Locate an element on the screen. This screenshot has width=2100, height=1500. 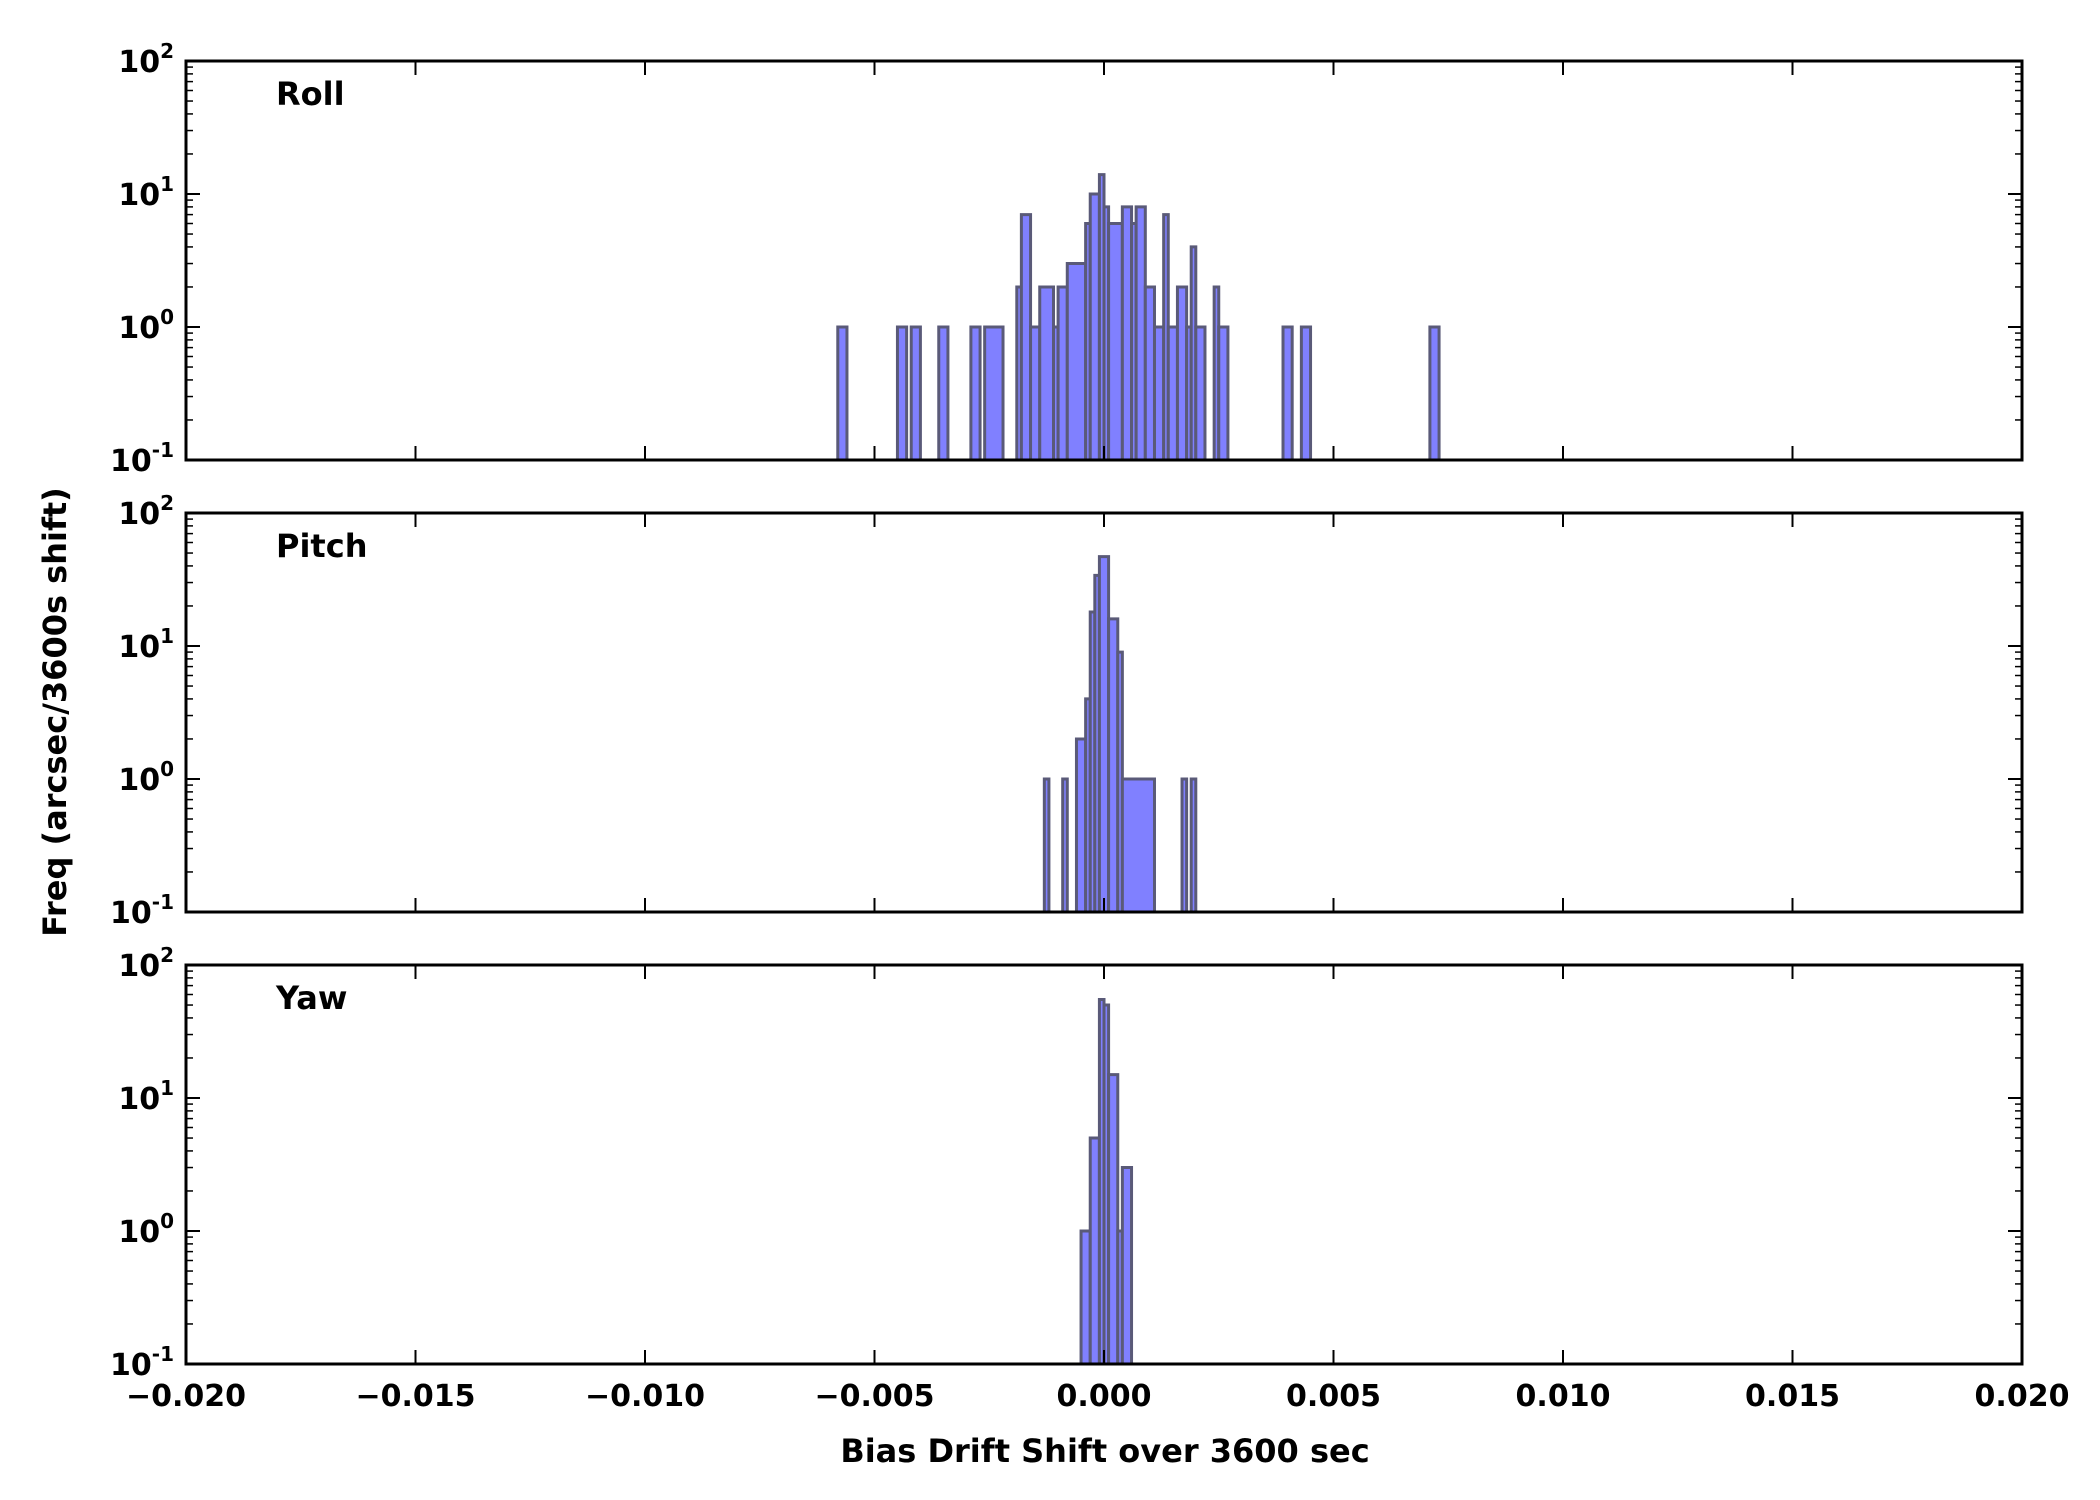
x-tick-label: 0.015 is located at coordinates (1792, 1396).